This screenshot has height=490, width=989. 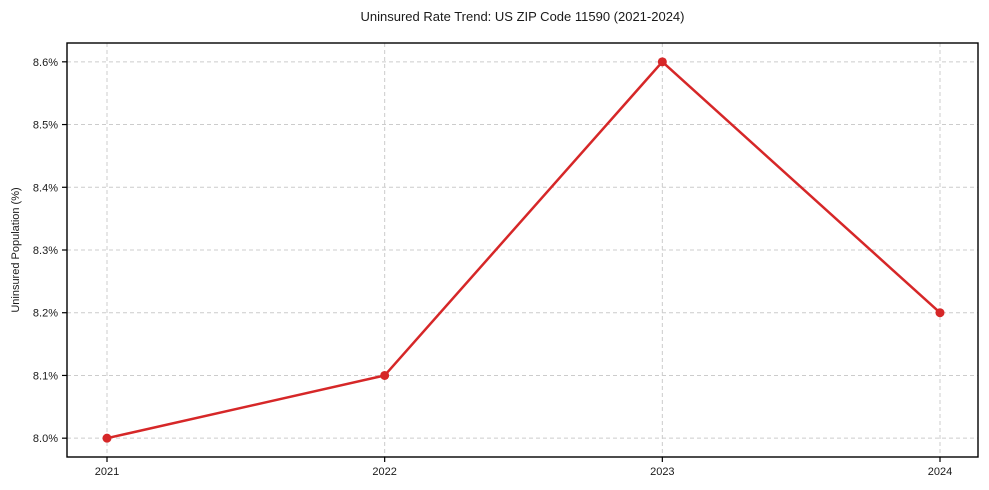 What do you see at coordinates (107, 472) in the screenshot?
I see `x-tick-label: 2021` at bounding box center [107, 472].